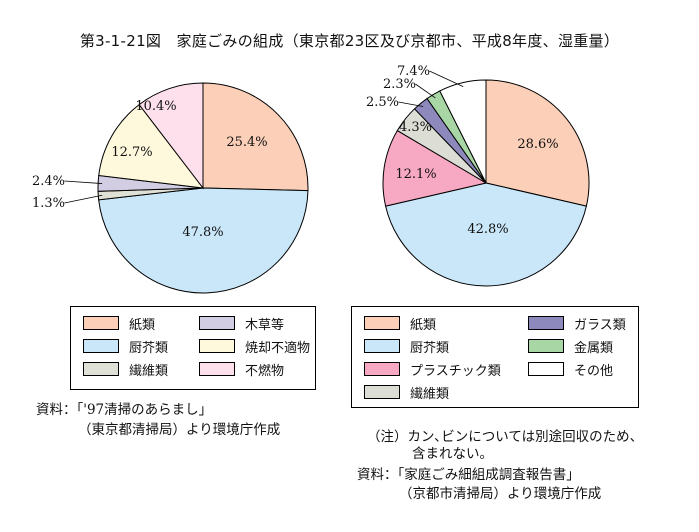 This screenshot has height=532, width=699. I want to click on legend-kyoto-label-3: 繊維類, so click(430, 394).